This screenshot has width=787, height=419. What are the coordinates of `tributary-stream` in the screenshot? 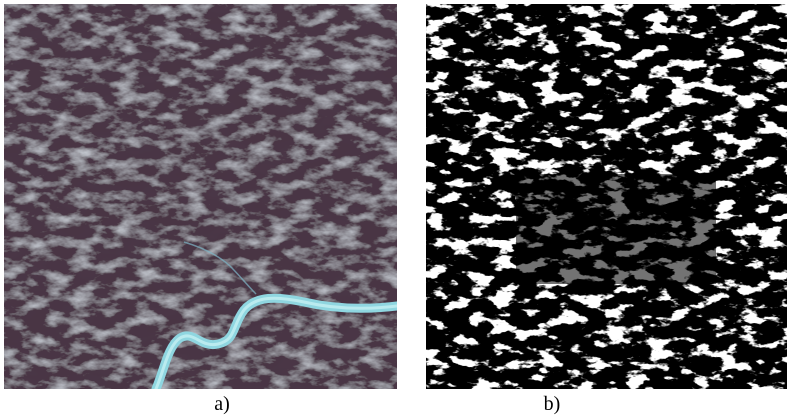 It's located at (220, 268).